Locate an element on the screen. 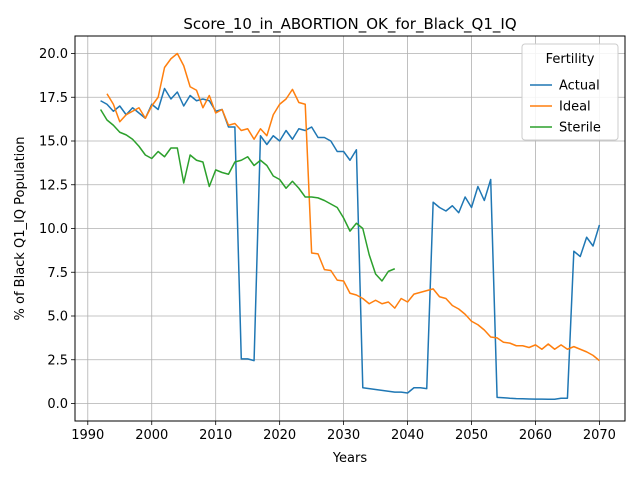 The height and width of the screenshot is (480, 640). legend-box is located at coordinates (570, 92).